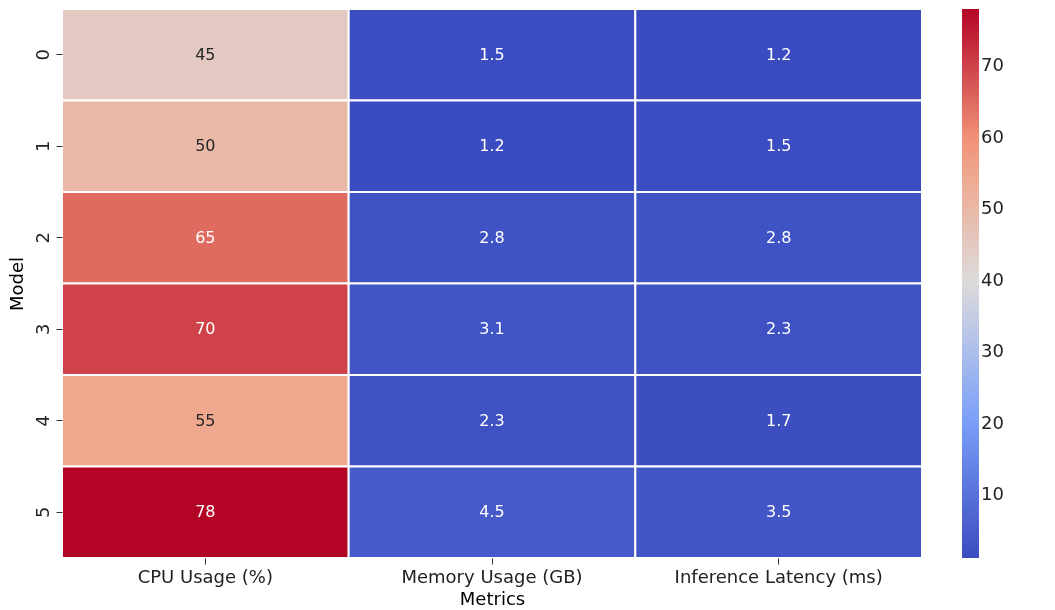 This screenshot has width=1055, height=610. What do you see at coordinates (992, 208) in the screenshot?
I see `color-bar-label: 50` at bounding box center [992, 208].